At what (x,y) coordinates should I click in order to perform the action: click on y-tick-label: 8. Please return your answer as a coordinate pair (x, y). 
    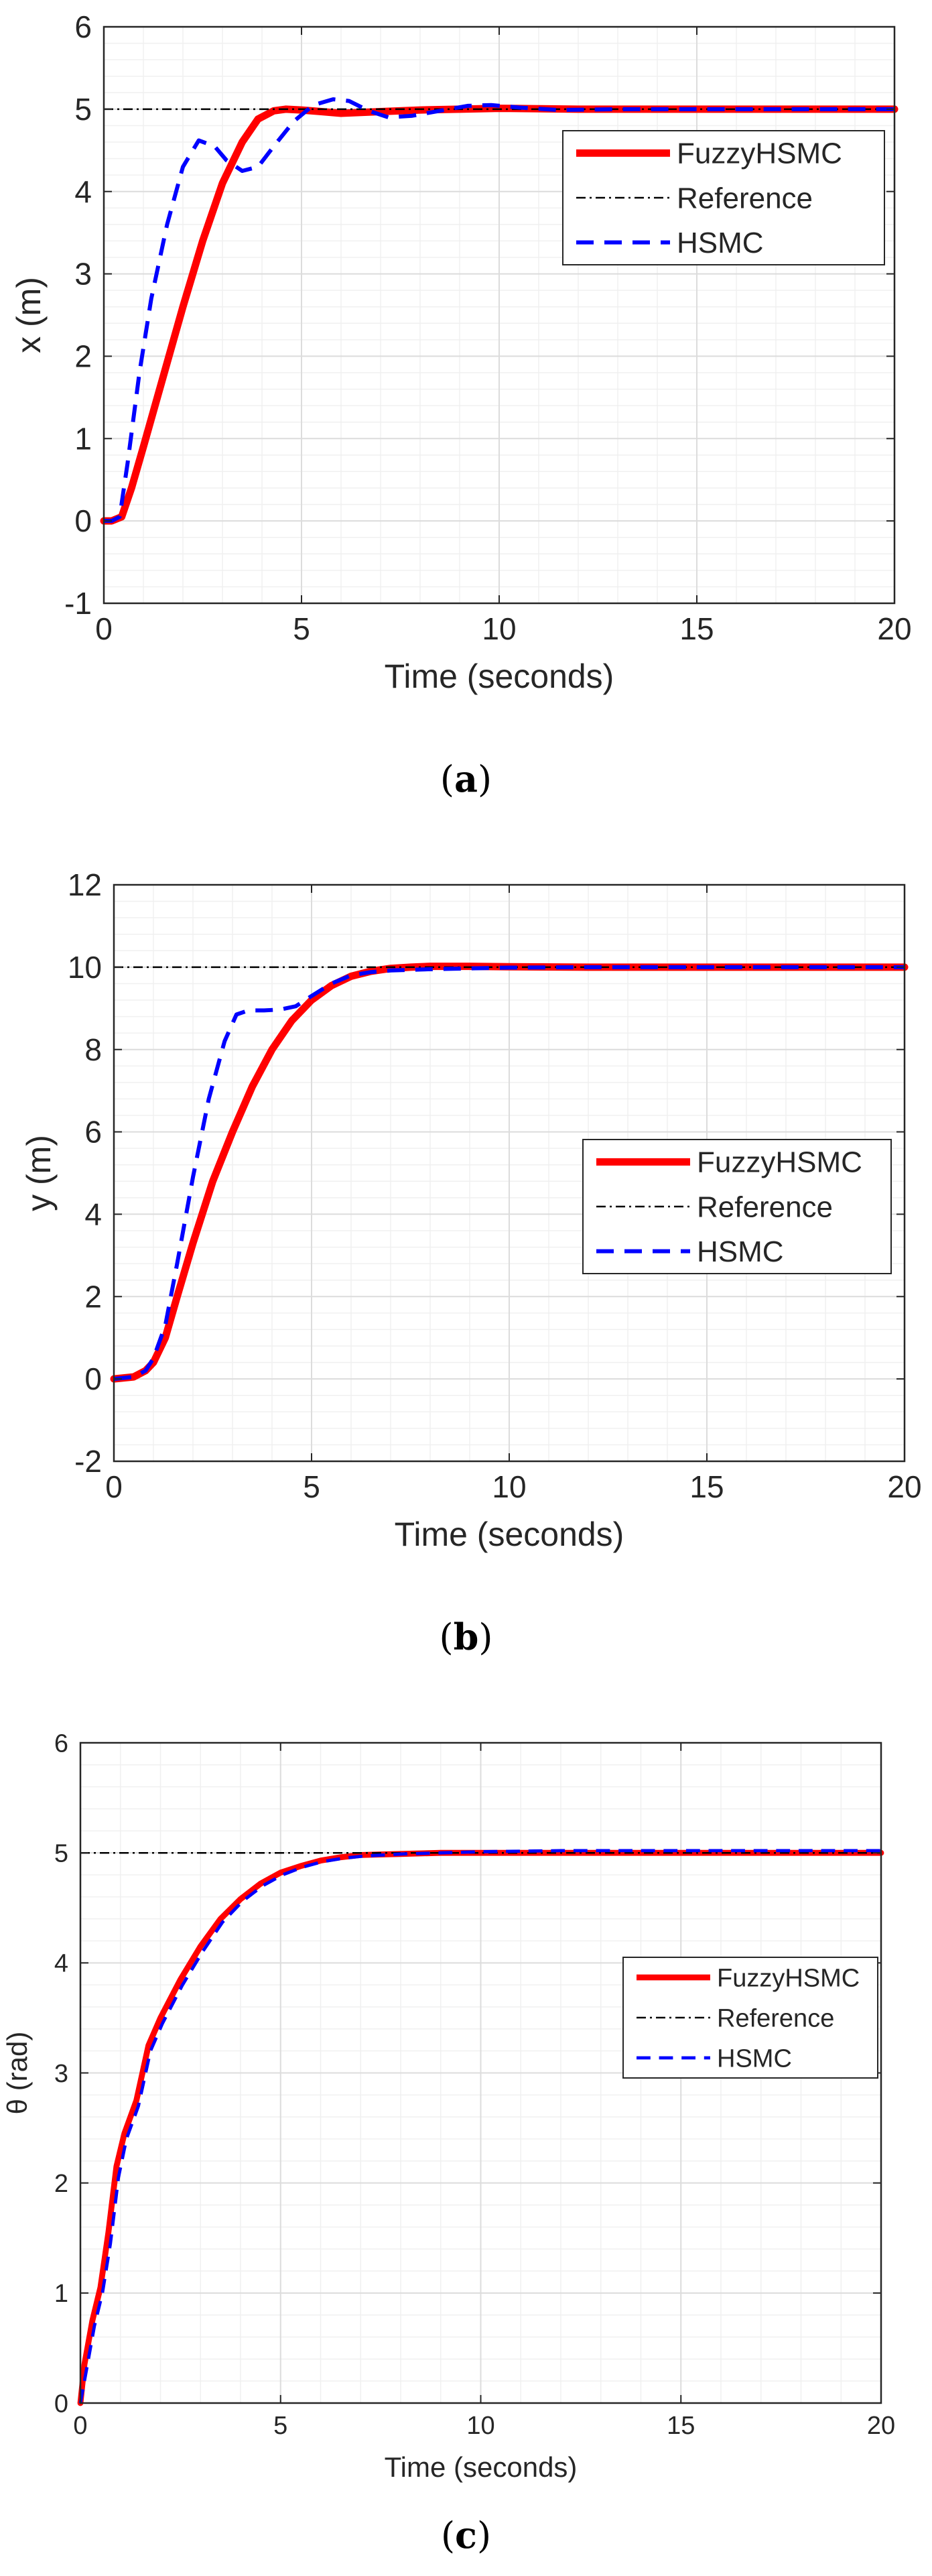
    Looking at the image, I should click on (93, 1050).